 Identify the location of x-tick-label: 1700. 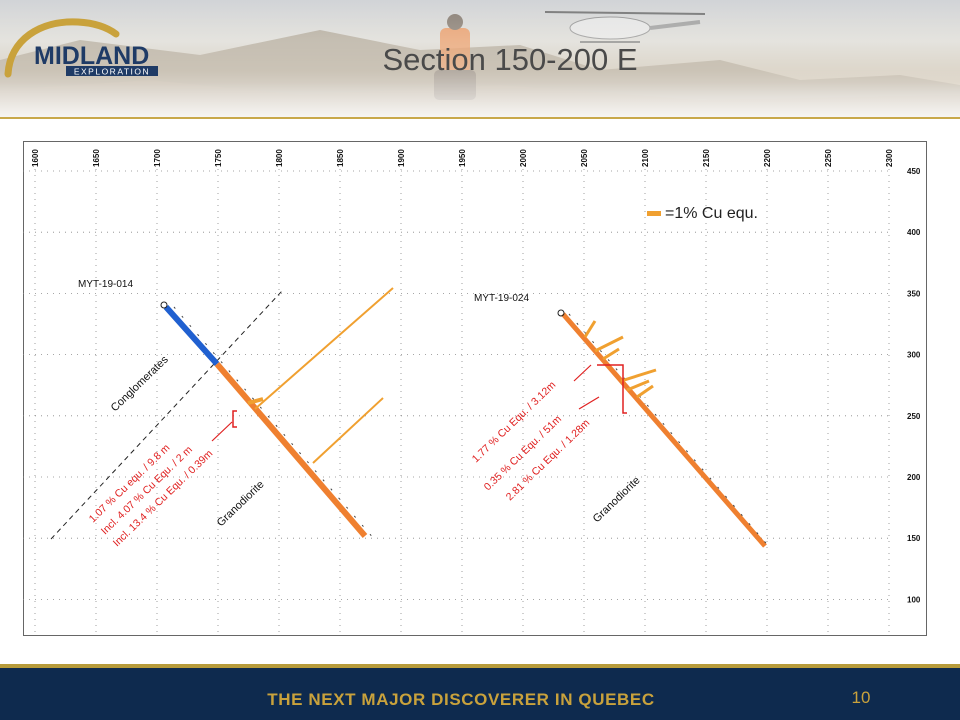
(157, 158).